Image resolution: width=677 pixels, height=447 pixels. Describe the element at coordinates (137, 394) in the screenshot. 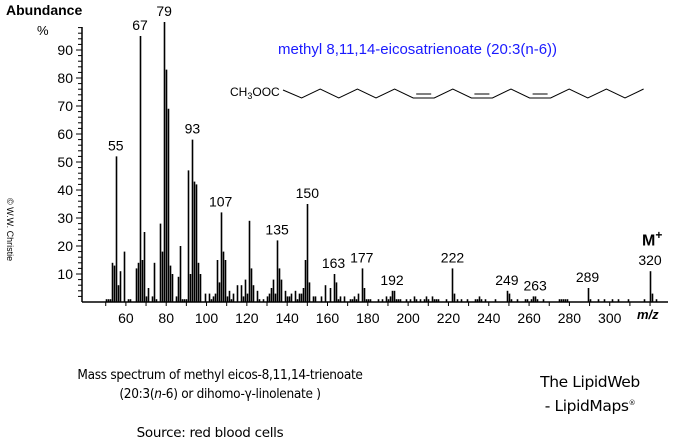

I see `caption-line-2-pre: (20:3(` at that location.